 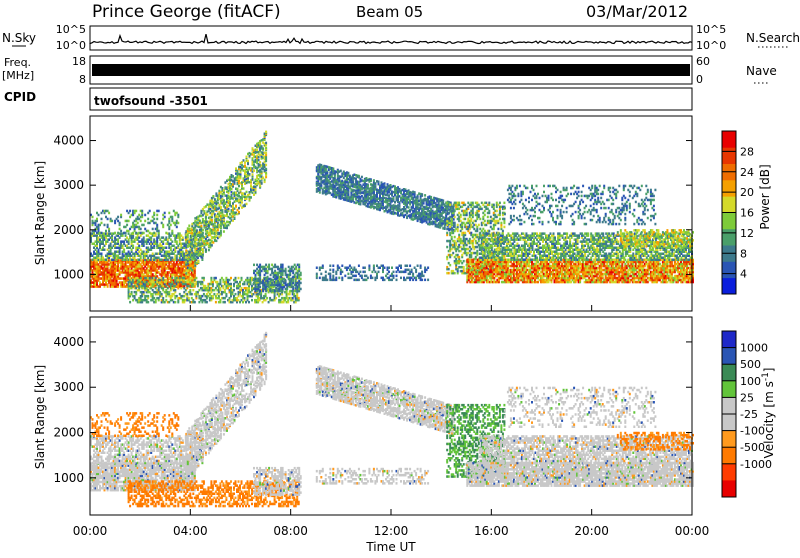 What do you see at coordinates (637, 11) in the screenshot?
I see `date-label: 03/Mar/2012` at bounding box center [637, 11].